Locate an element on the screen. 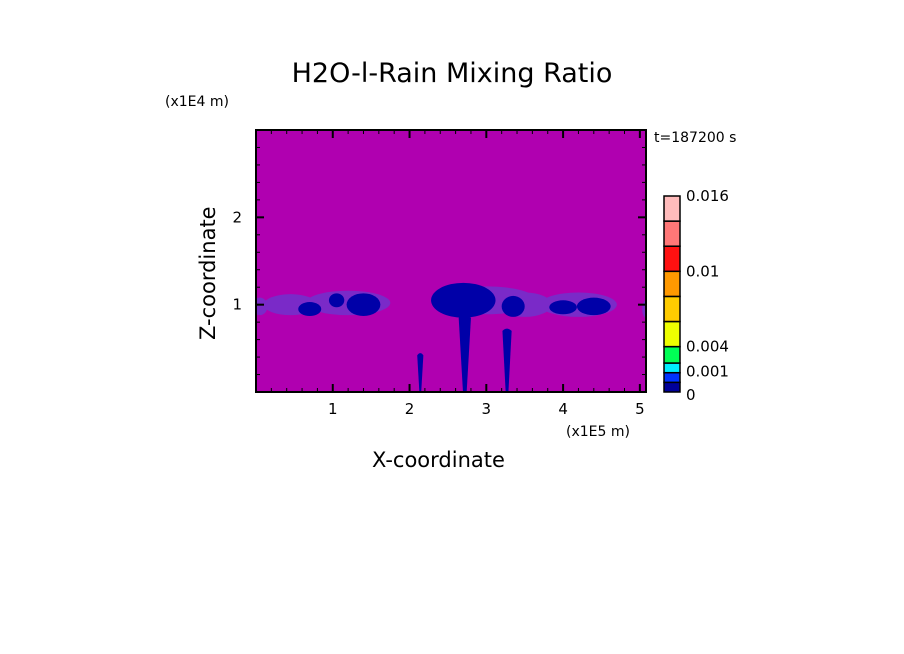 The height and width of the screenshot is (654, 904). colorbar-label: 0.016 is located at coordinates (707, 196).